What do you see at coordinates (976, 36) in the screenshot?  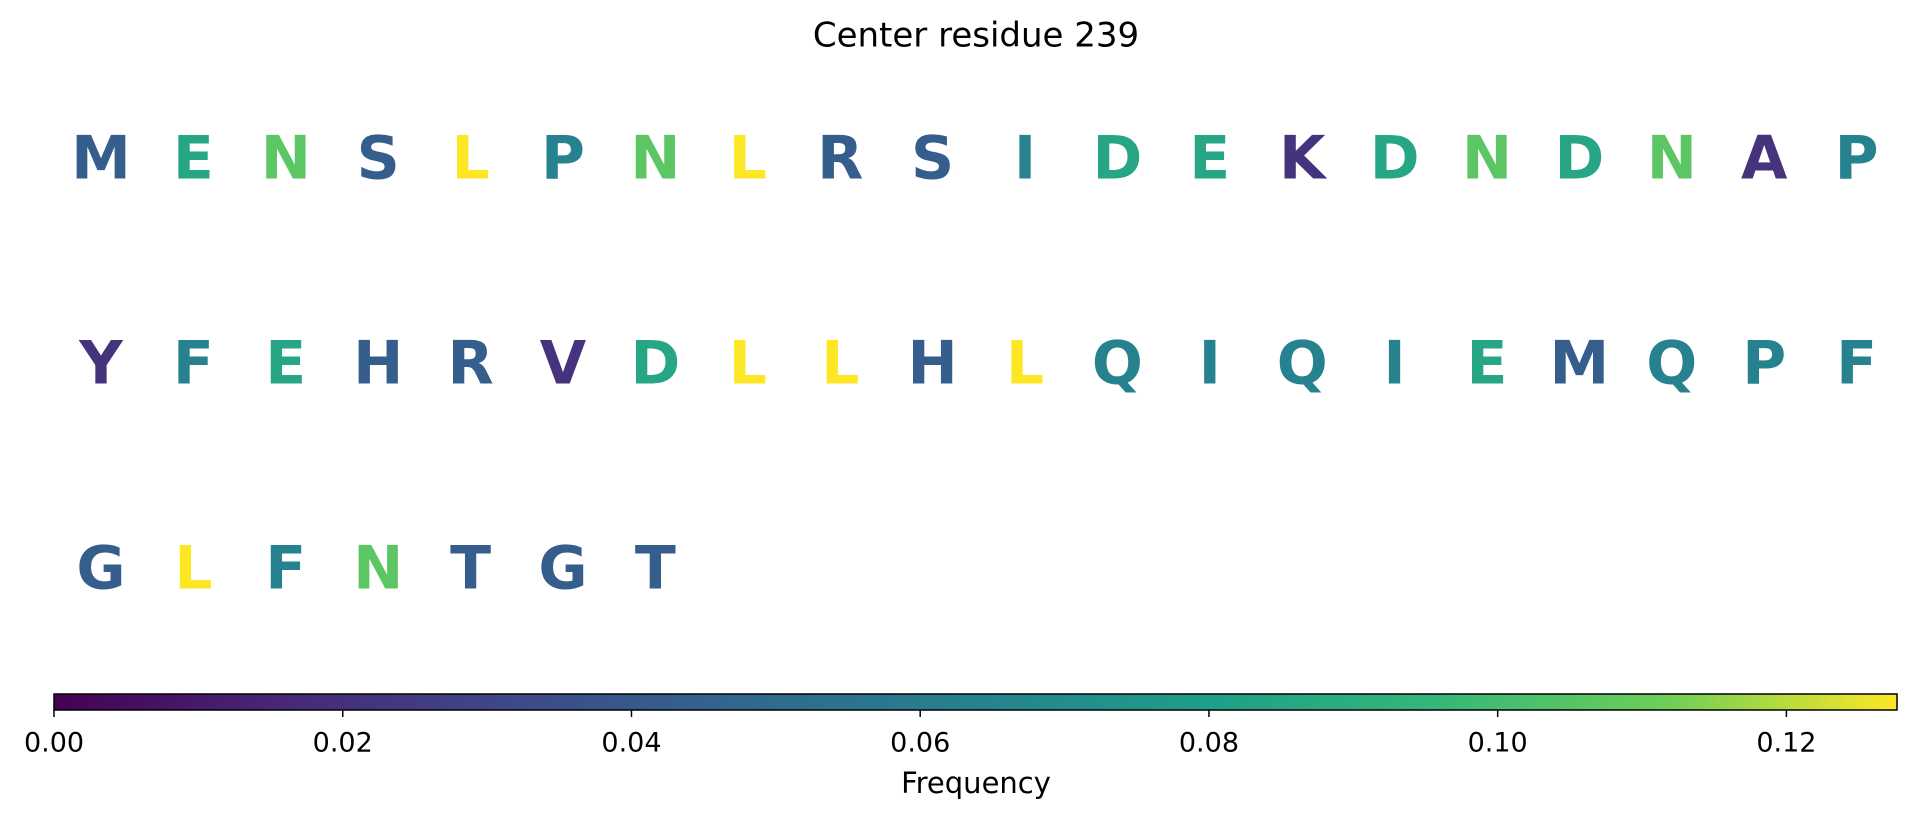 I see `chart-title: Center residue 239` at bounding box center [976, 36].